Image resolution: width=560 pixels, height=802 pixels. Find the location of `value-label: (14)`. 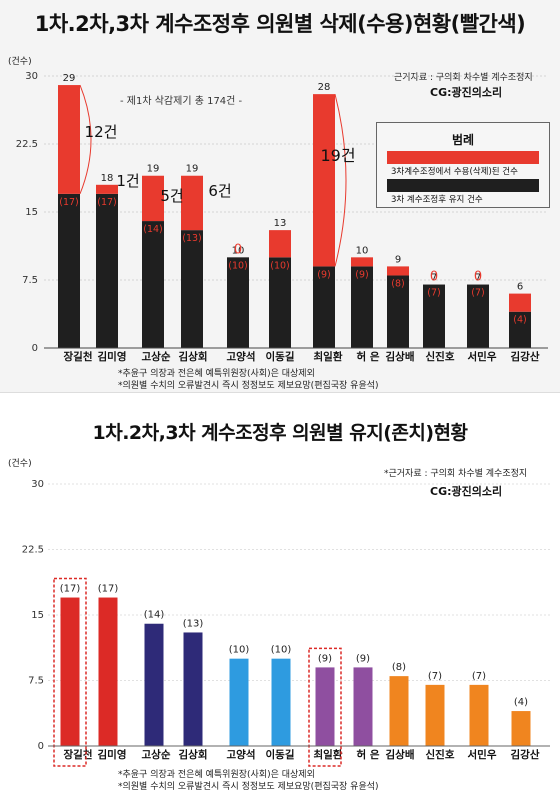

value-label: (14) is located at coordinates (154, 615).